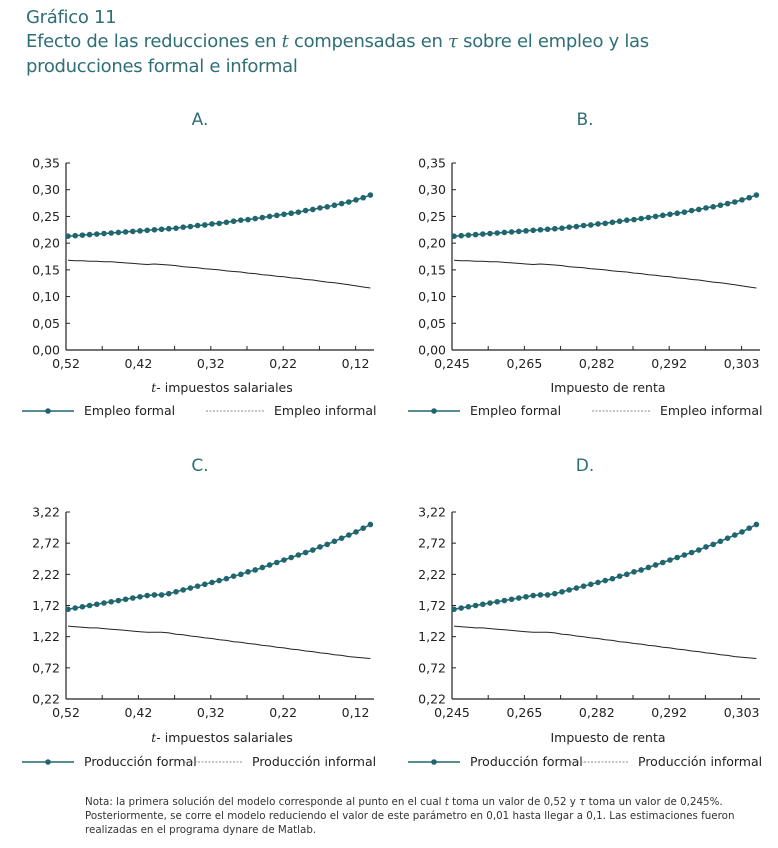  I want to click on x-tick-label: 0,303, so click(742, 712).